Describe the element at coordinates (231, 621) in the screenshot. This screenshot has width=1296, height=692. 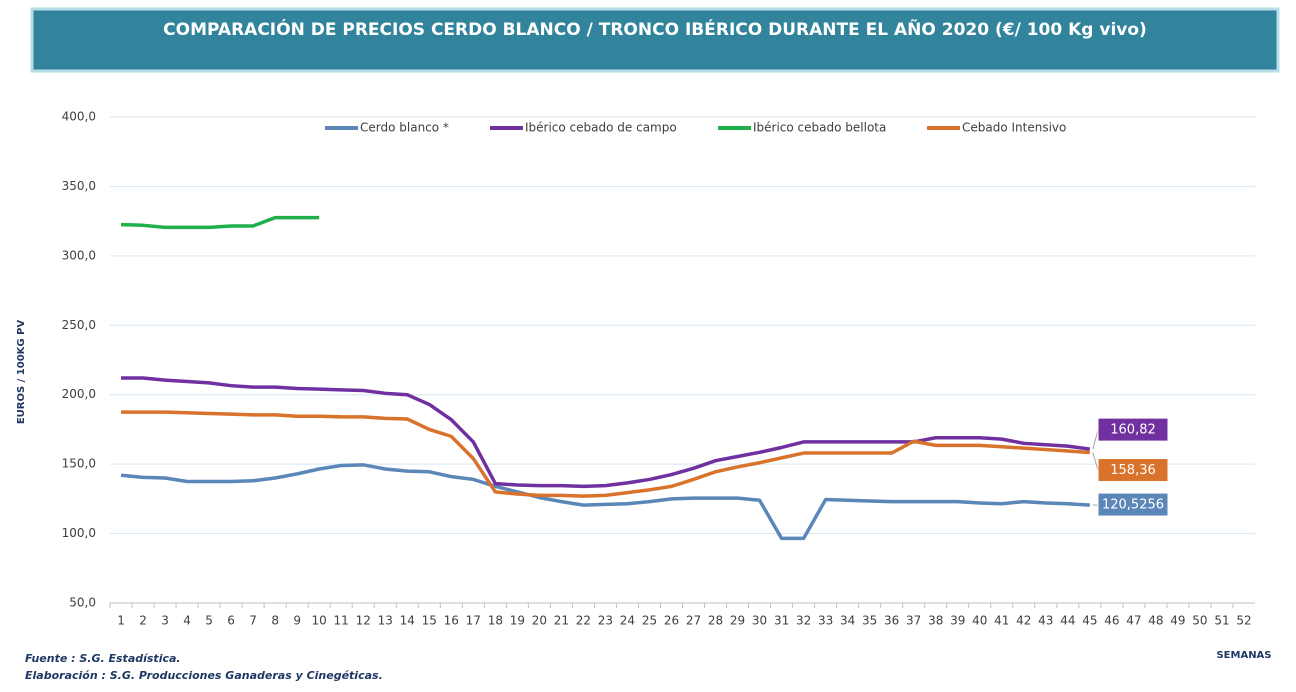
I see `x-tick-label: 6` at that location.